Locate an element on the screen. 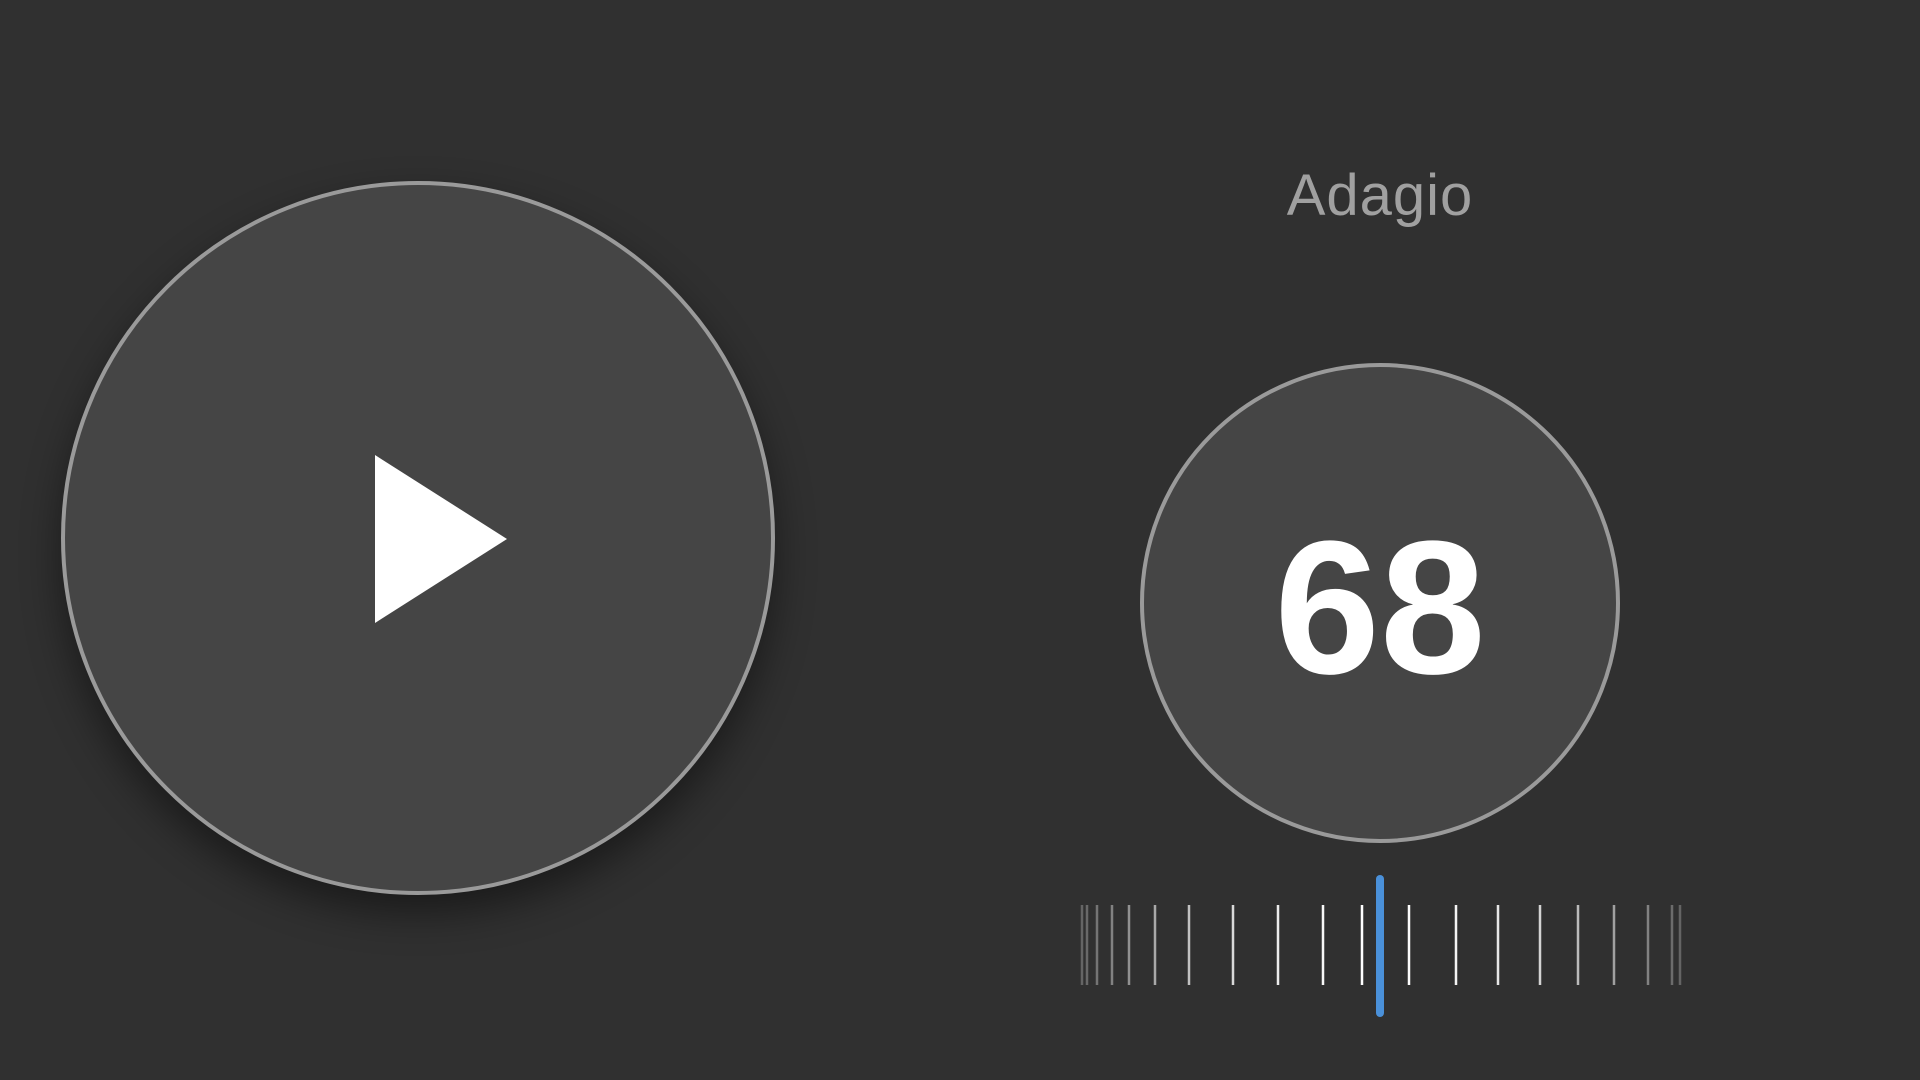 Image resolution: width=1920 pixels, height=1080 pixels. bpm-display: 68 is located at coordinates (1380, 603).